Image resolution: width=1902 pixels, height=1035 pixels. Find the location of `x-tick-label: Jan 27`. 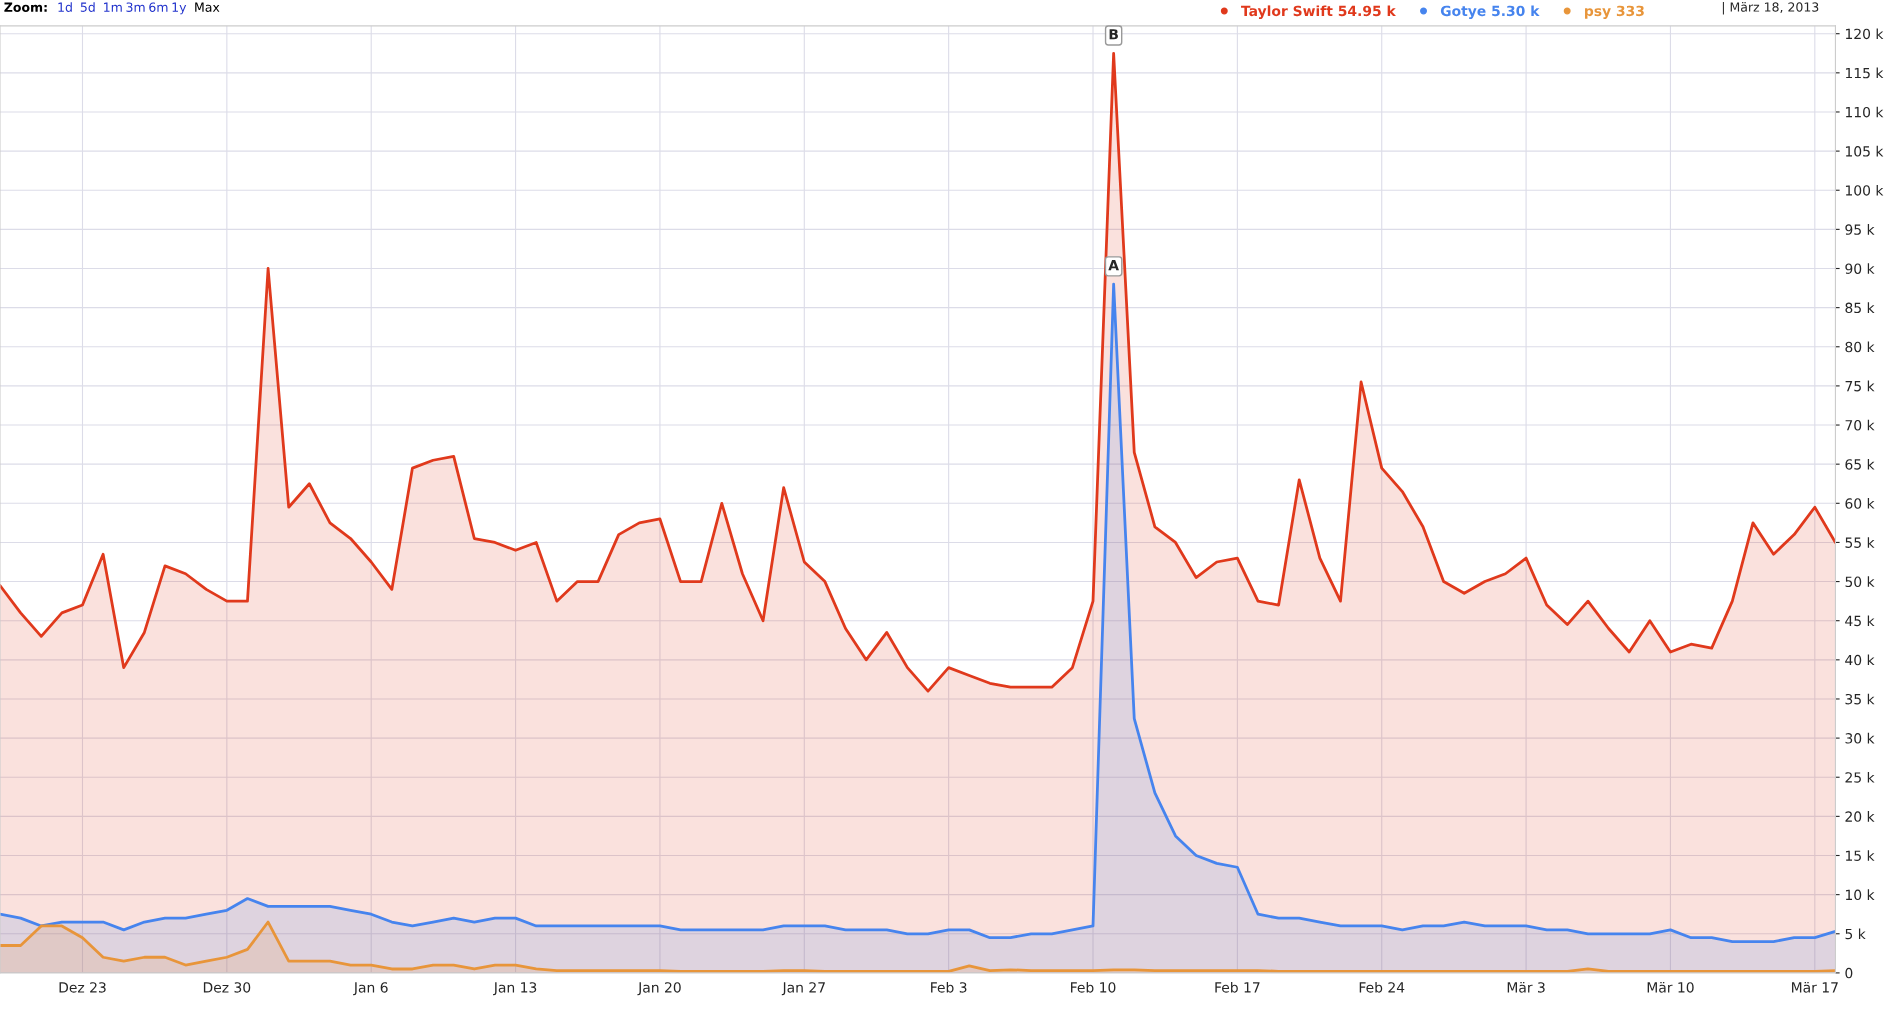

x-tick-label: Jan 27 is located at coordinates (803, 989).